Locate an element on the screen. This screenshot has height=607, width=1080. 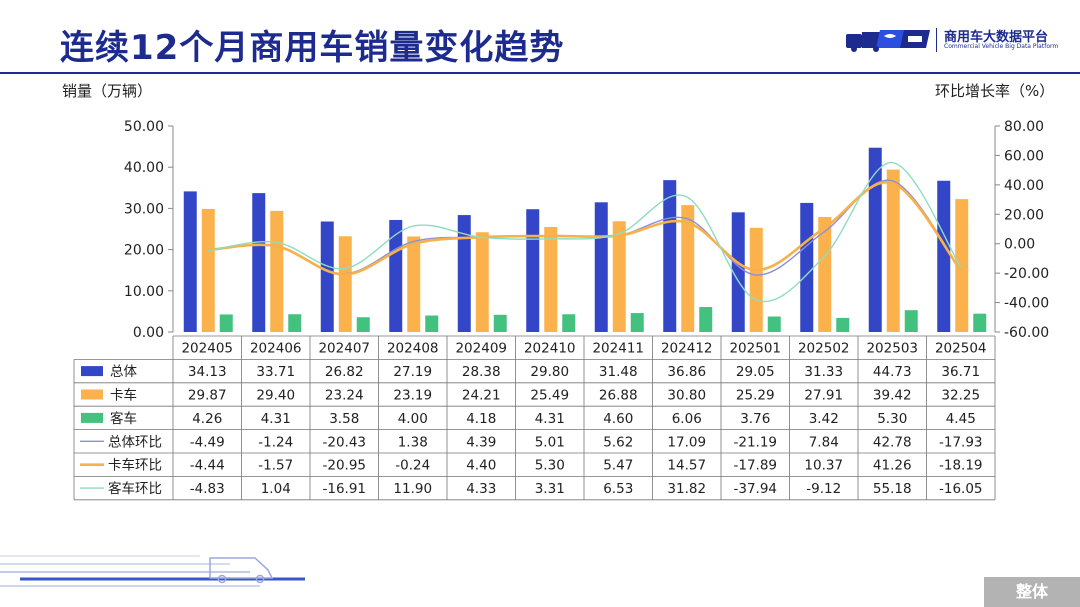
table-cell: 4.40 is located at coordinates (481, 466).